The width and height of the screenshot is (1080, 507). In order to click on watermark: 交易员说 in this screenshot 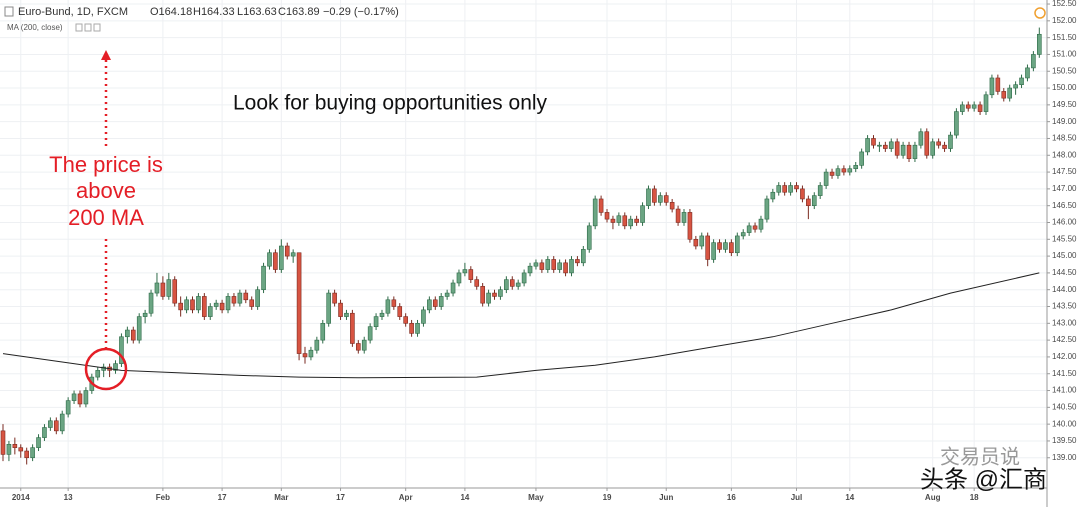, I will do `click(980, 456)`.